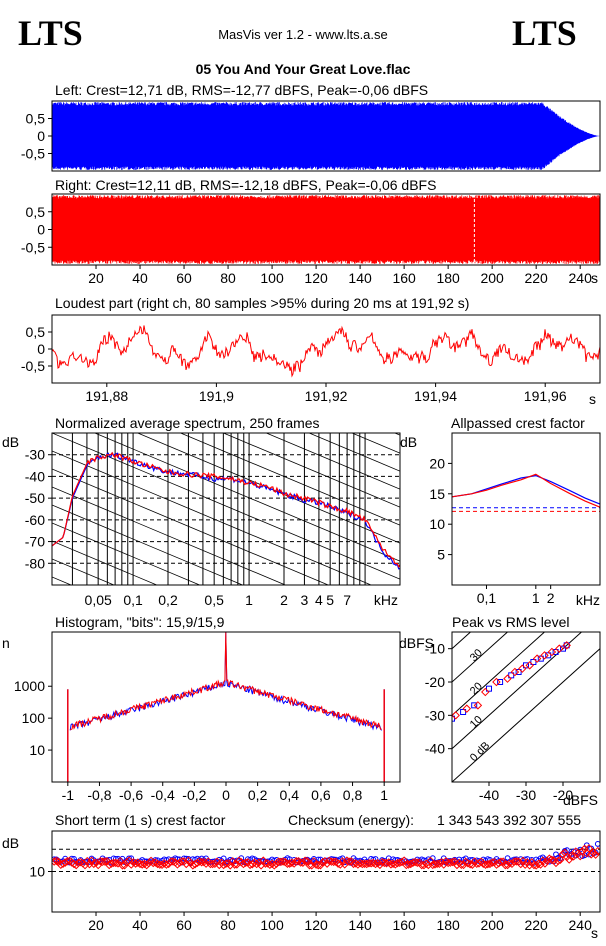 This screenshot has height=946, width=606. Describe the element at coordinates (435, 715) in the screenshot. I see `pvr-ytick-label: -30` at that location.